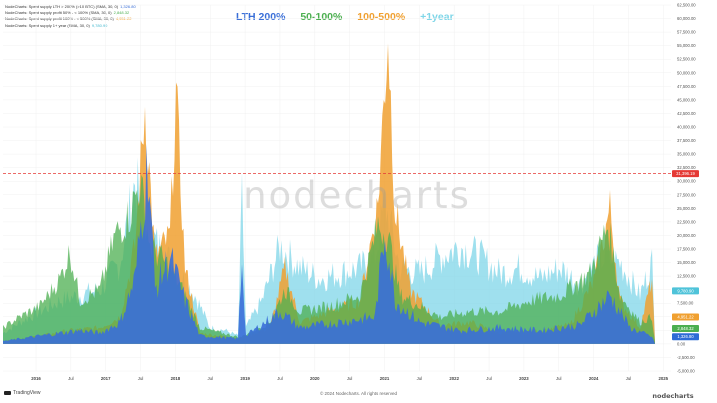 Image resolution: width=717 pixels, height=403 pixels. Describe the element at coordinates (686, 194) in the screenshot. I see `y-tick-label: 27,500.00` at that location.